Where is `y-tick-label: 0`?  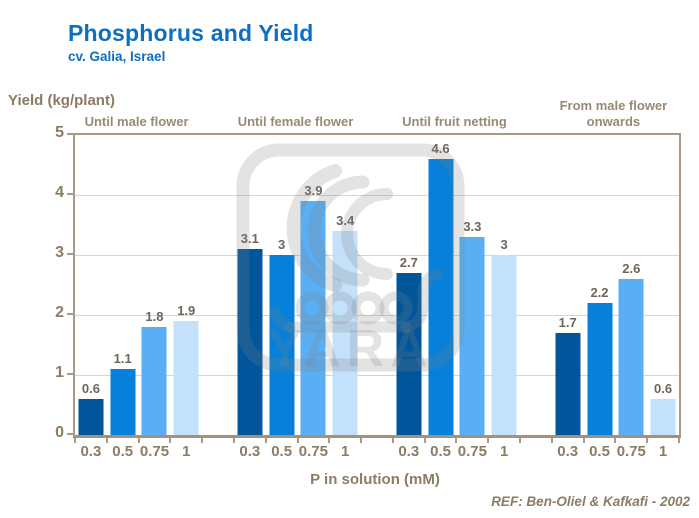 y-tick-label: 0 is located at coordinates (59, 432).